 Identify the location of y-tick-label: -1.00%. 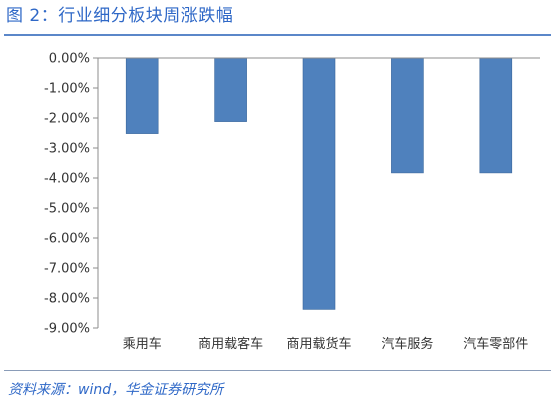
(67, 89).